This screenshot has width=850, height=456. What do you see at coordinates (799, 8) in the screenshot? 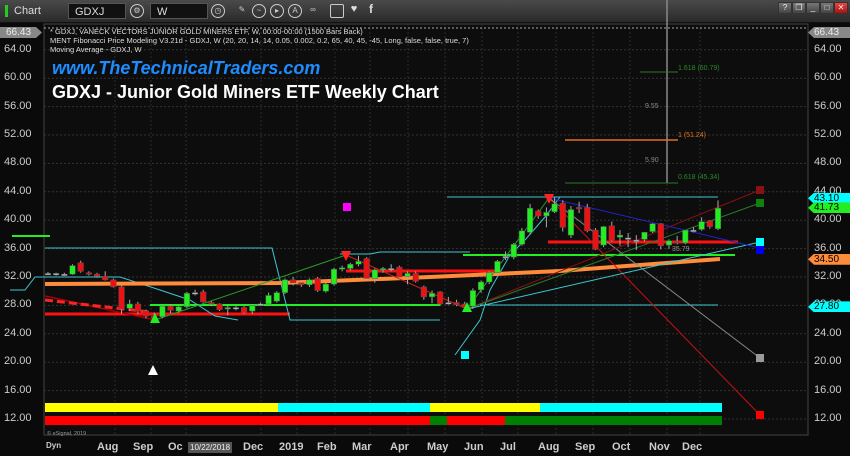
I see `restore-button: ❐` at bounding box center [799, 8].